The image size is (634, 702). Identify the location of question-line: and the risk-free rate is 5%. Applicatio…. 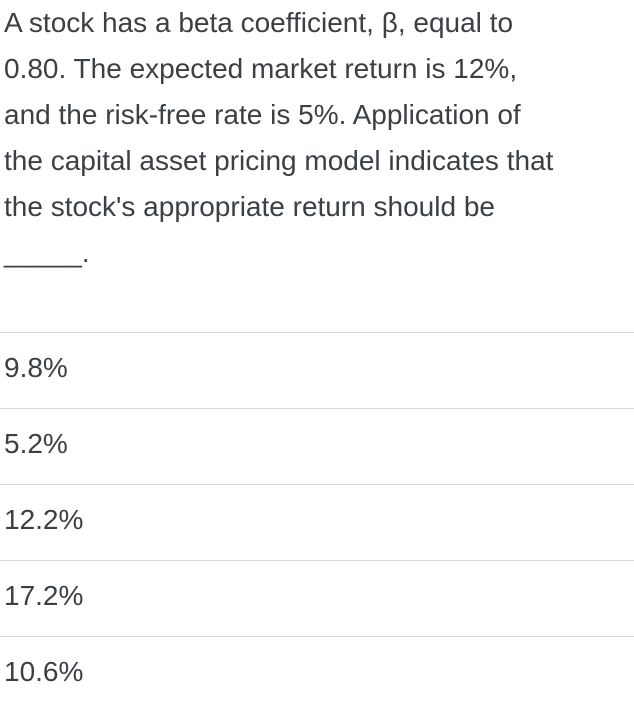
(262, 114).